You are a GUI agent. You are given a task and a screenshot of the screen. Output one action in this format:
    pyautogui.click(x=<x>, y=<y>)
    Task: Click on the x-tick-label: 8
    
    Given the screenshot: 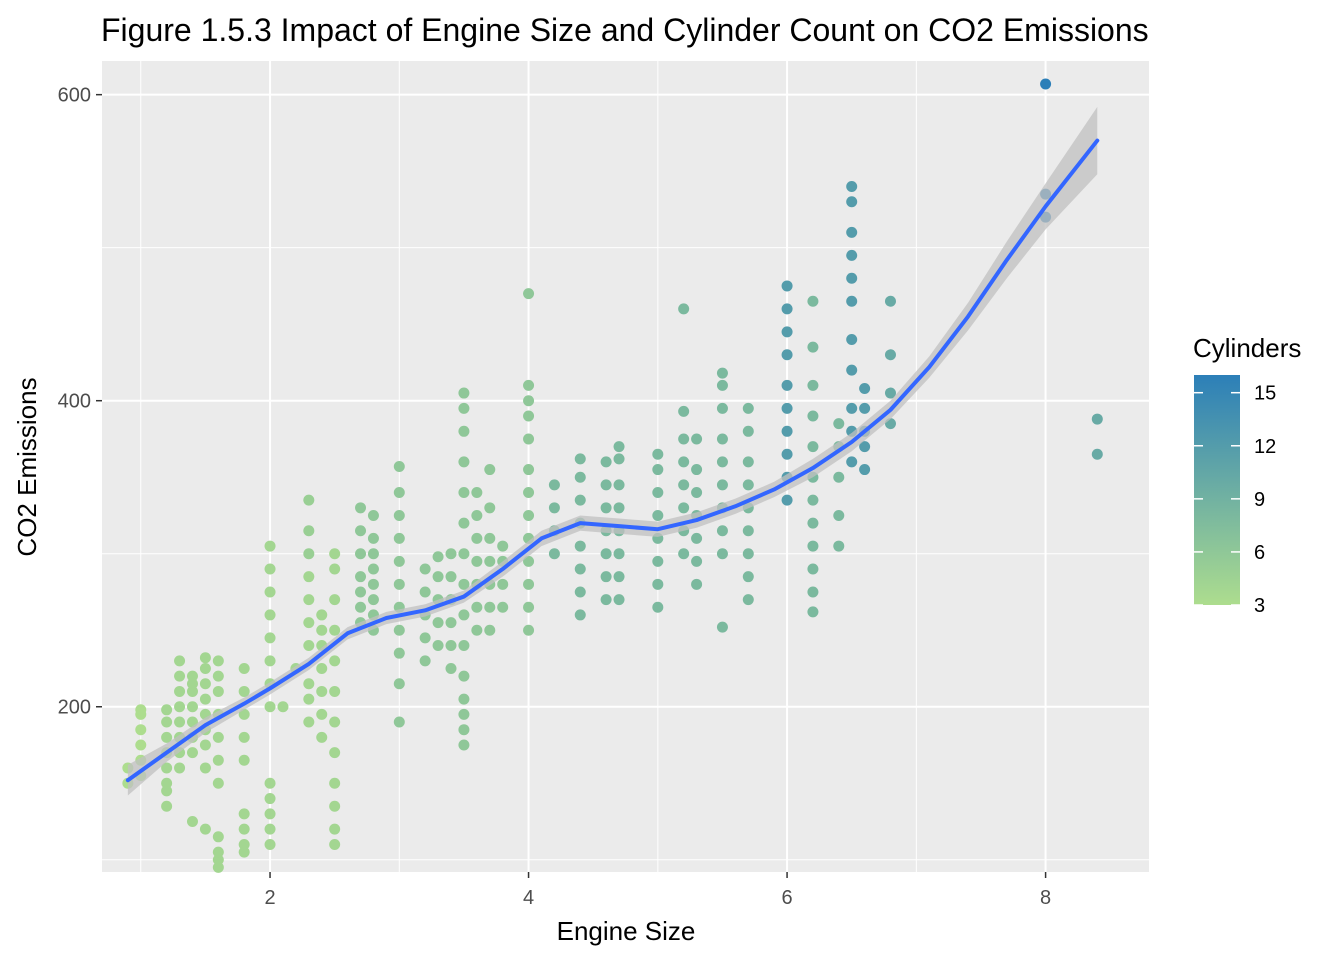 What is the action you would take?
    pyautogui.click(x=1045, y=898)
    